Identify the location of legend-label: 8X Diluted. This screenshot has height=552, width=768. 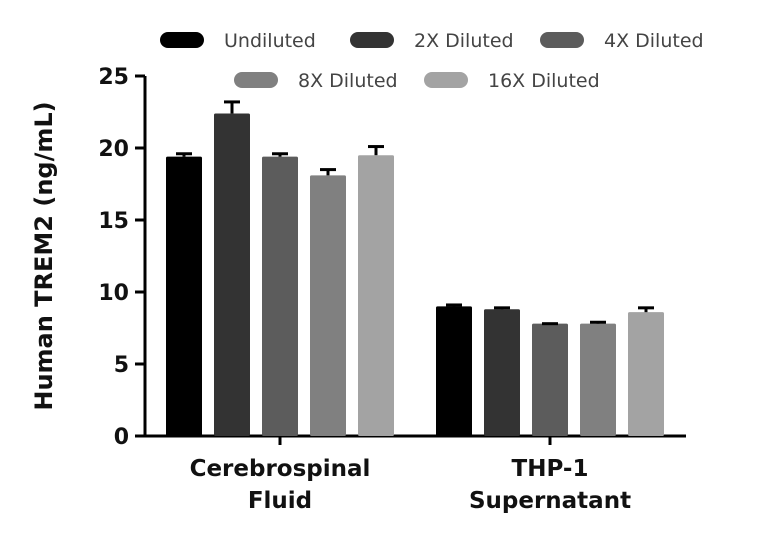
(348, 81).